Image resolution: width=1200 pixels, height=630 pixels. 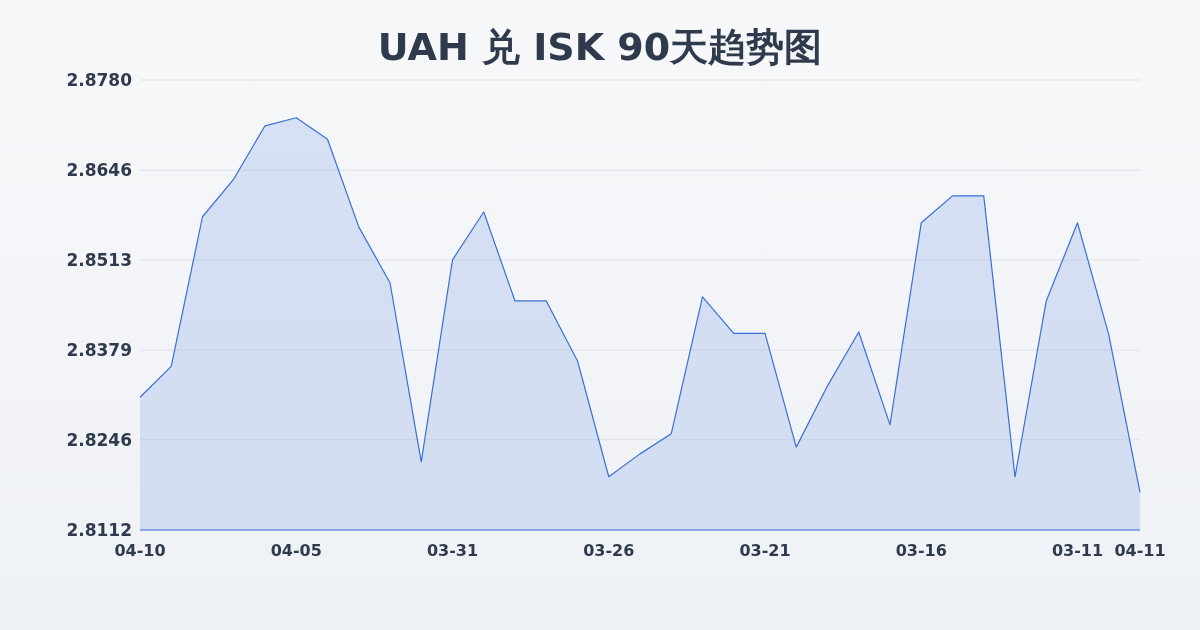 What do you see at coordinates (921, 550) in the screenshot?
I see `x-tick-label: 03-16` at bounding box center [921, 550].